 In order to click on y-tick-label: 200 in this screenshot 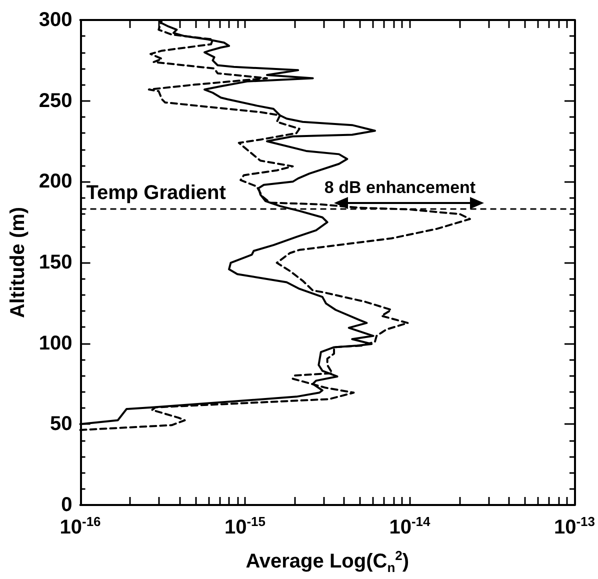, I will do `click(55, 181)`.